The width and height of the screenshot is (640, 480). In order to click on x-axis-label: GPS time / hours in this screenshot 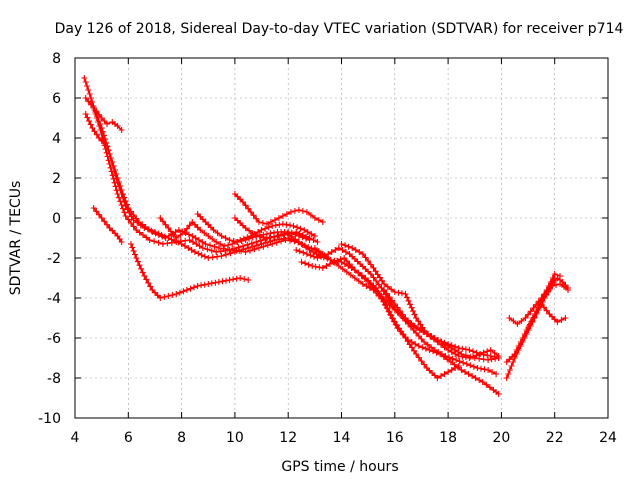, I will do `click(339, 467)`.